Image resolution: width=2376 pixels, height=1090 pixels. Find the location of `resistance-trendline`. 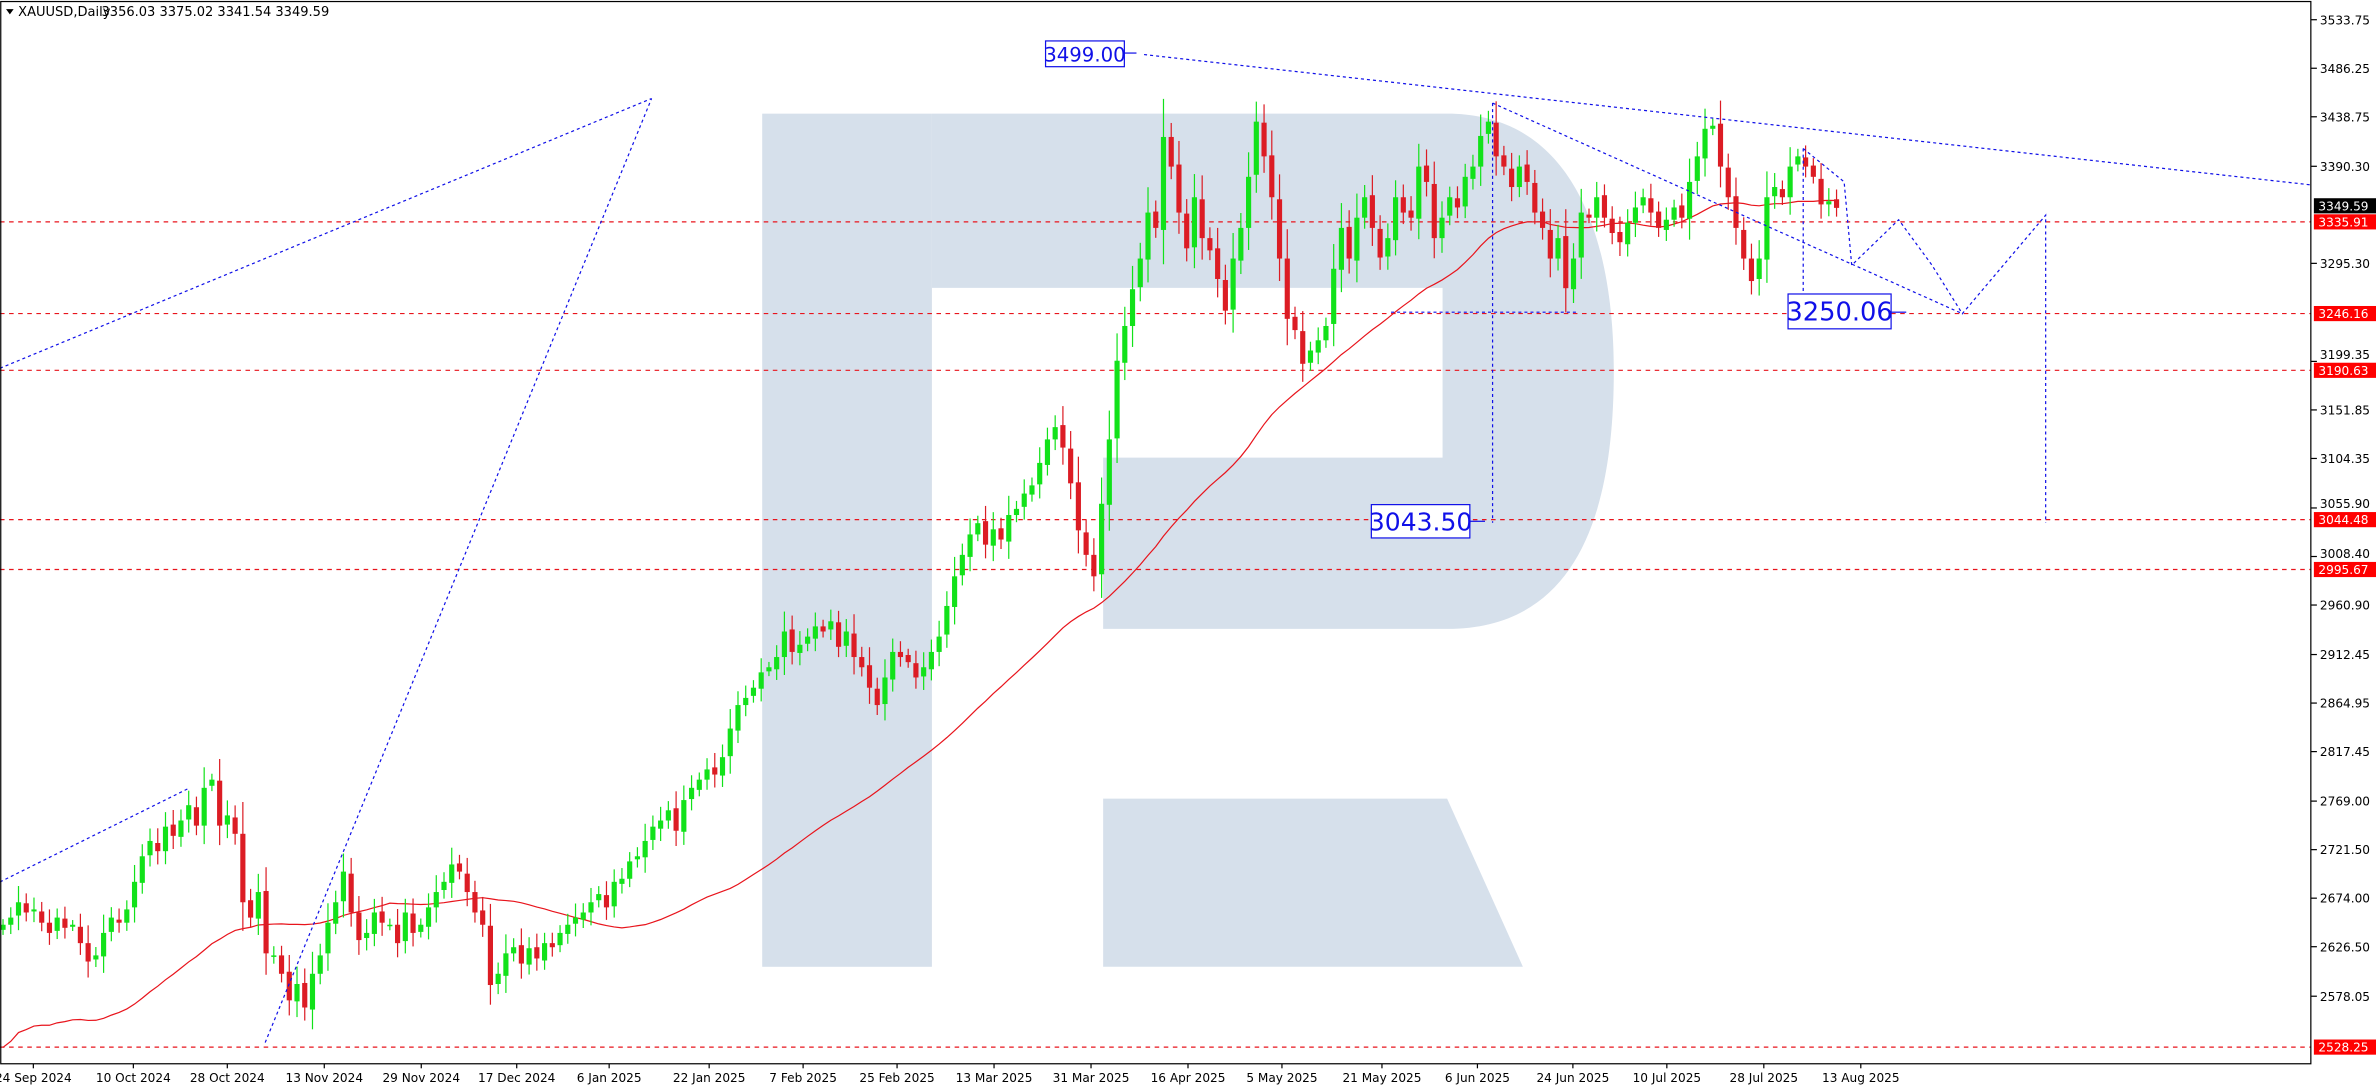

resistance-trendline is located at coordinates (1727, 119).